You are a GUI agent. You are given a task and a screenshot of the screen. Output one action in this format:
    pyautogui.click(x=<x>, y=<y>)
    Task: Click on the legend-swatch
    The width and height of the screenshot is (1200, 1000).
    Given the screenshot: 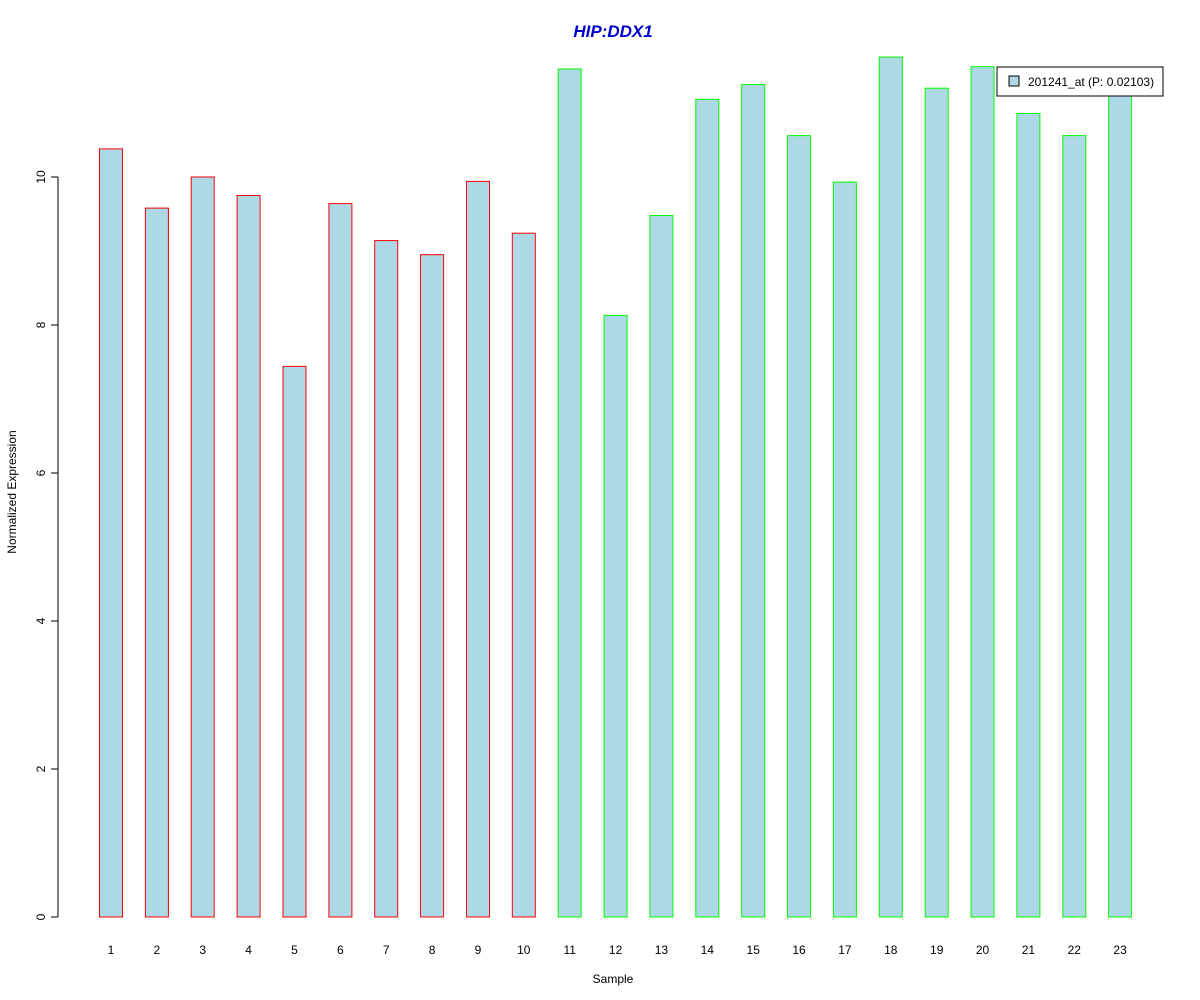 What is the action you would take?
    pyautogui.click(x=1014, y=81)
    